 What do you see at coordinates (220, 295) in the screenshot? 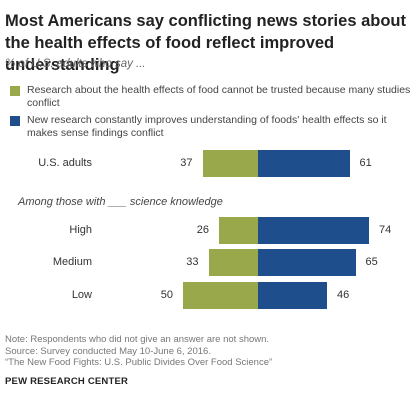
I see `bar-distrust-low` at bounding box center [220, 295].